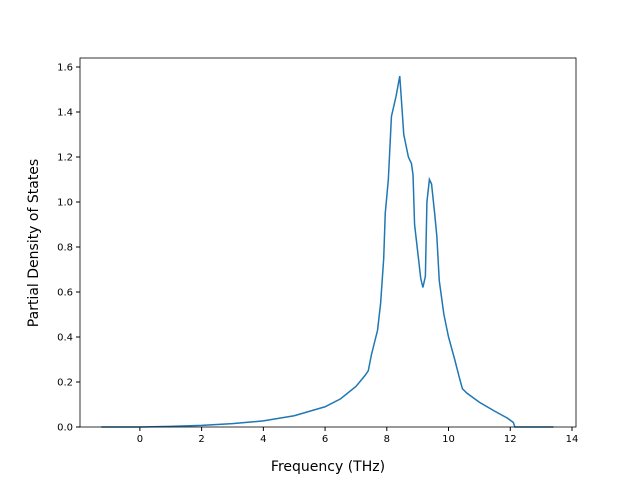 The height and width of the screenshot is (480, 640). I want to click on x-tick-label: 4, so click(263, 439).